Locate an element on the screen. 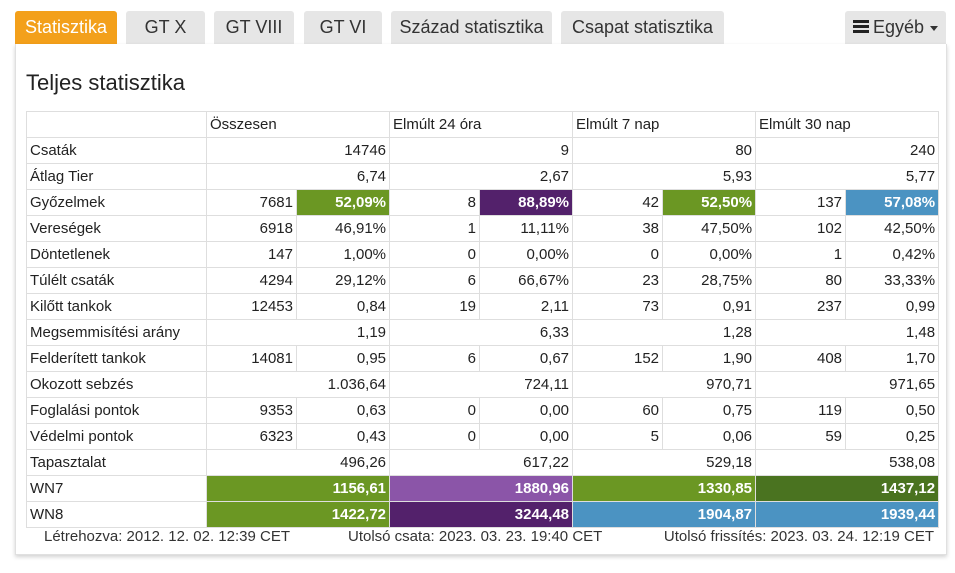 The height and width of the screenshot is (573, 955). highlighted-value-cell: 1330,85 is located at coordinates (664, 488).